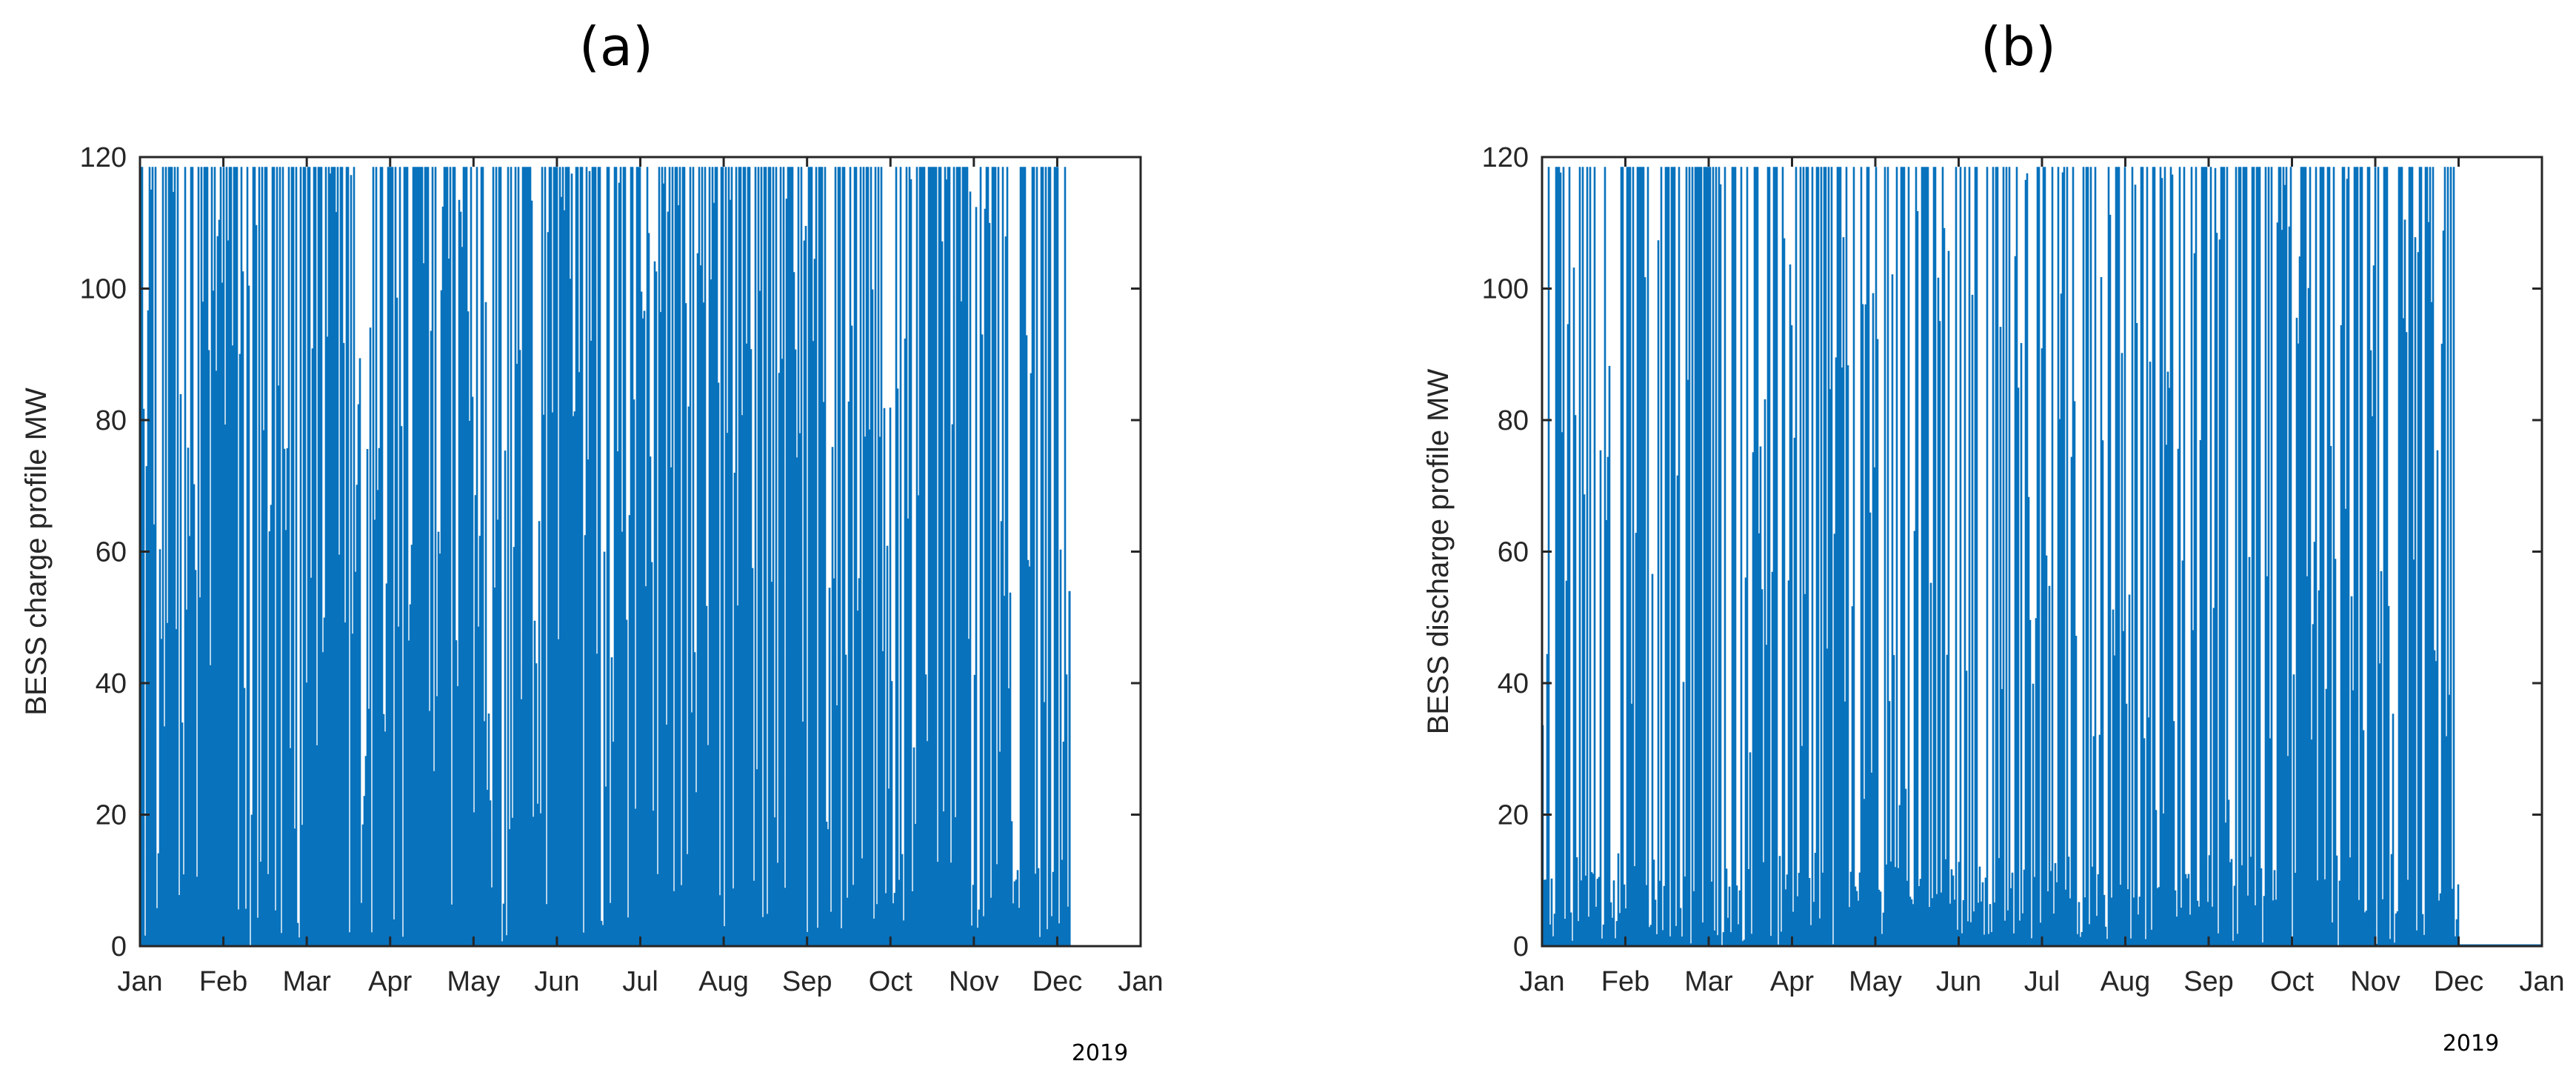 Image resolution: width=2576 pixels, height=1081 pixels. What do you see at coordinates (2018, 47) in the screenshot?
I see `panel-title: (b)` at bounding box center [2018, 47].